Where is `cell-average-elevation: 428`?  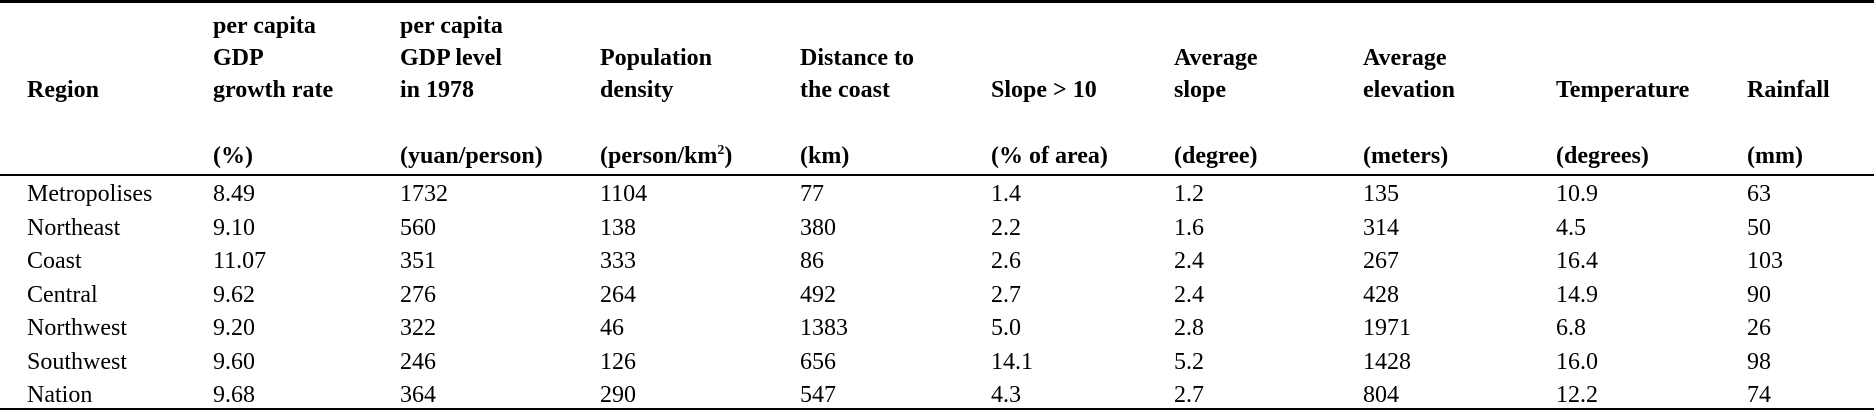
cell-average-elevation: 428 is located at coordinates (1381, 294).